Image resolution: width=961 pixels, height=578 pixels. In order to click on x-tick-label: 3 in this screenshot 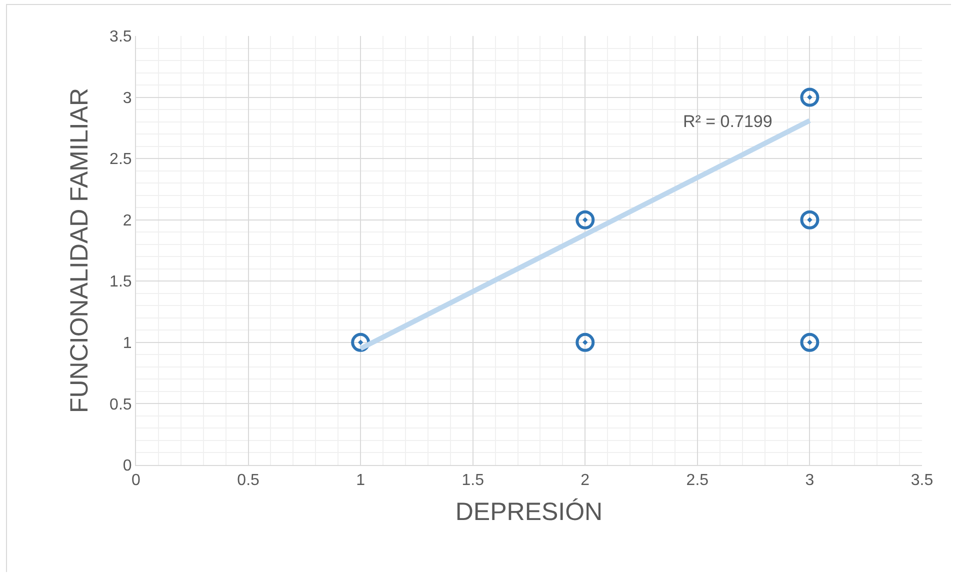, I will do `click(809, 481)`.